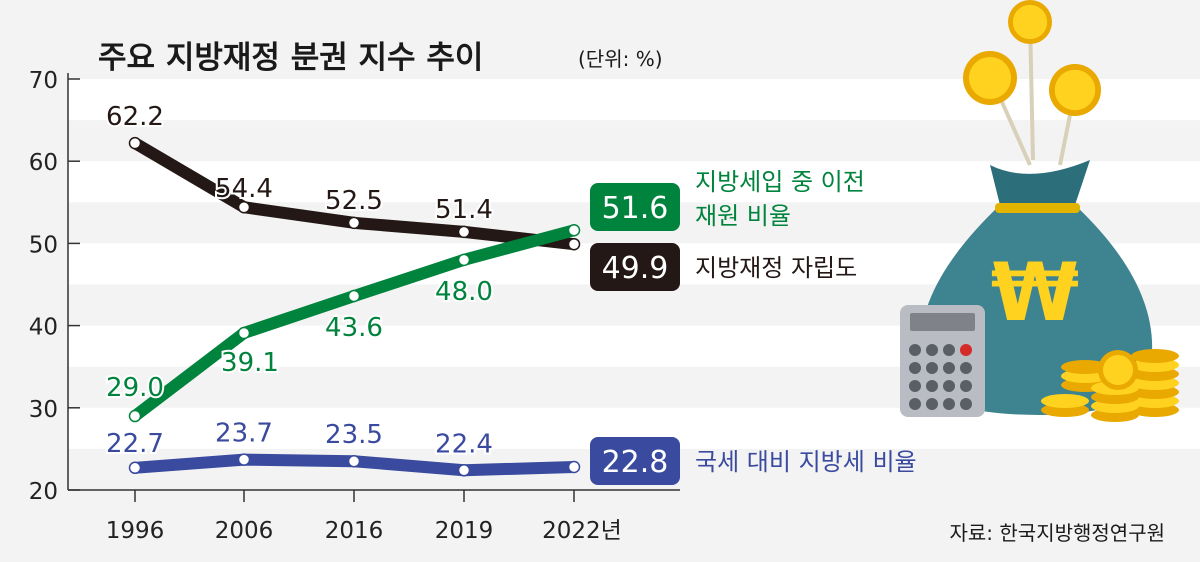 This screenshot has width=1200, height=562. What do you see at coordinates (776, 268) in the screenshot?
I see `series-name: 지방재정 자립도` at bounding box center [776, 268].